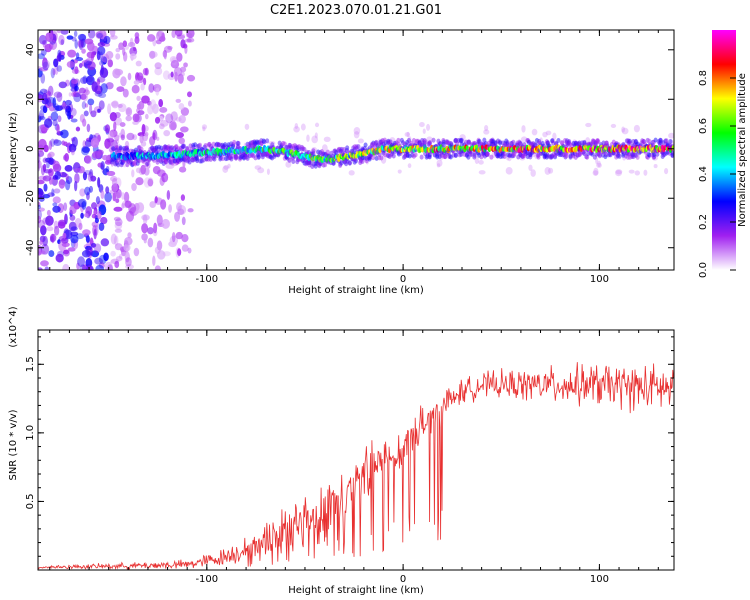 Image resolution: width=750 pixels, height=600 pixels. I want to click on colorbar-tick-label: 0.6, so click(703, 126).